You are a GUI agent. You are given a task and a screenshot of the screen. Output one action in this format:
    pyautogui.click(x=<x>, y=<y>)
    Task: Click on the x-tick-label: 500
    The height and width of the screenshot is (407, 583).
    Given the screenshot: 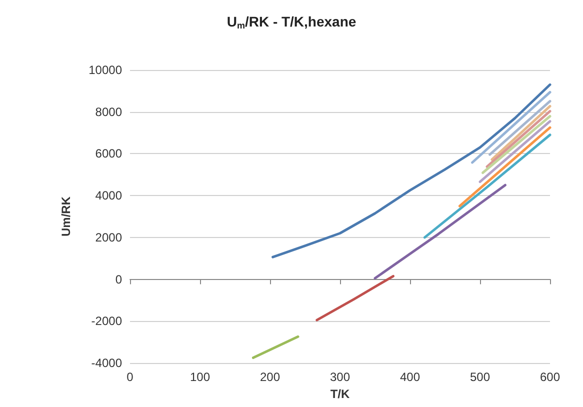 What is the action you would take?
    pyautogui.click(x=480, y=377)
    